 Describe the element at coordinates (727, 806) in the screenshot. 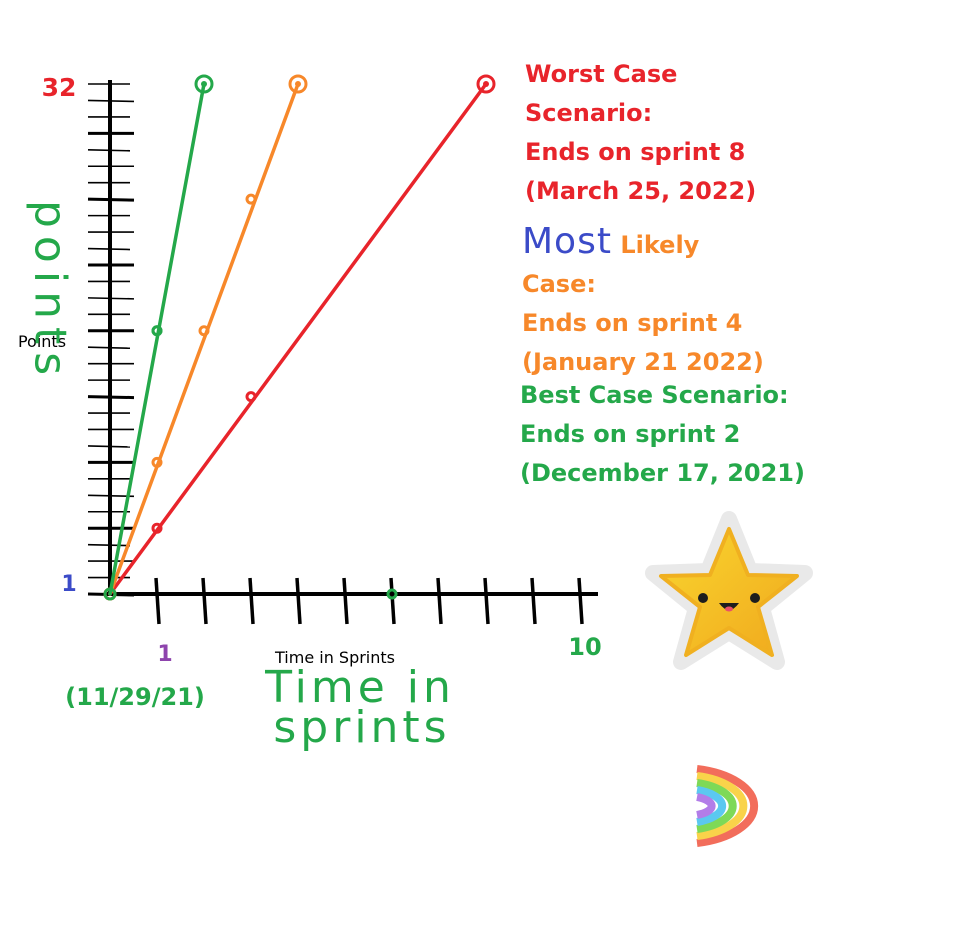

I see `rainbow-icon` at that location.